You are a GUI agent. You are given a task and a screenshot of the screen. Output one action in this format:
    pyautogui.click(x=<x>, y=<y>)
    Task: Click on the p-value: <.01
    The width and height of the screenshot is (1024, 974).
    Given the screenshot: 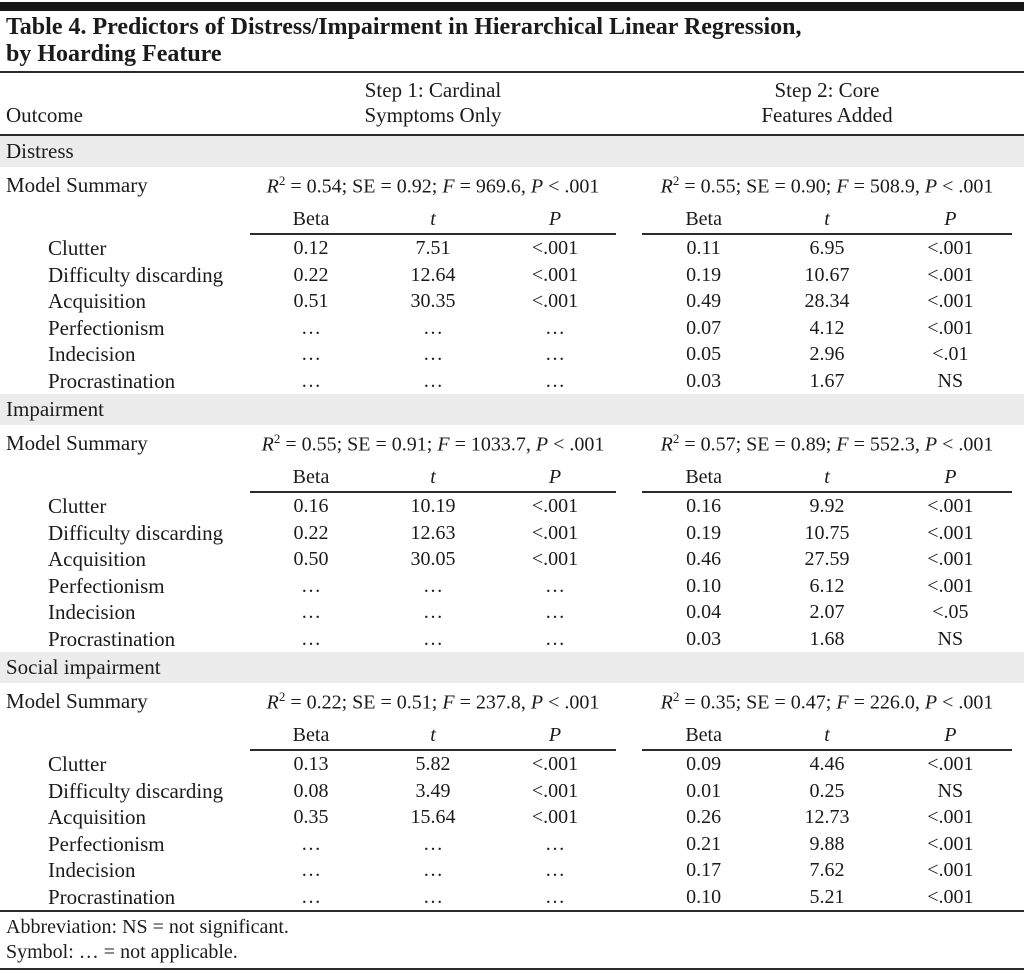 What is the action you would take?
    pyautogui.click(x=950, y=354)
    